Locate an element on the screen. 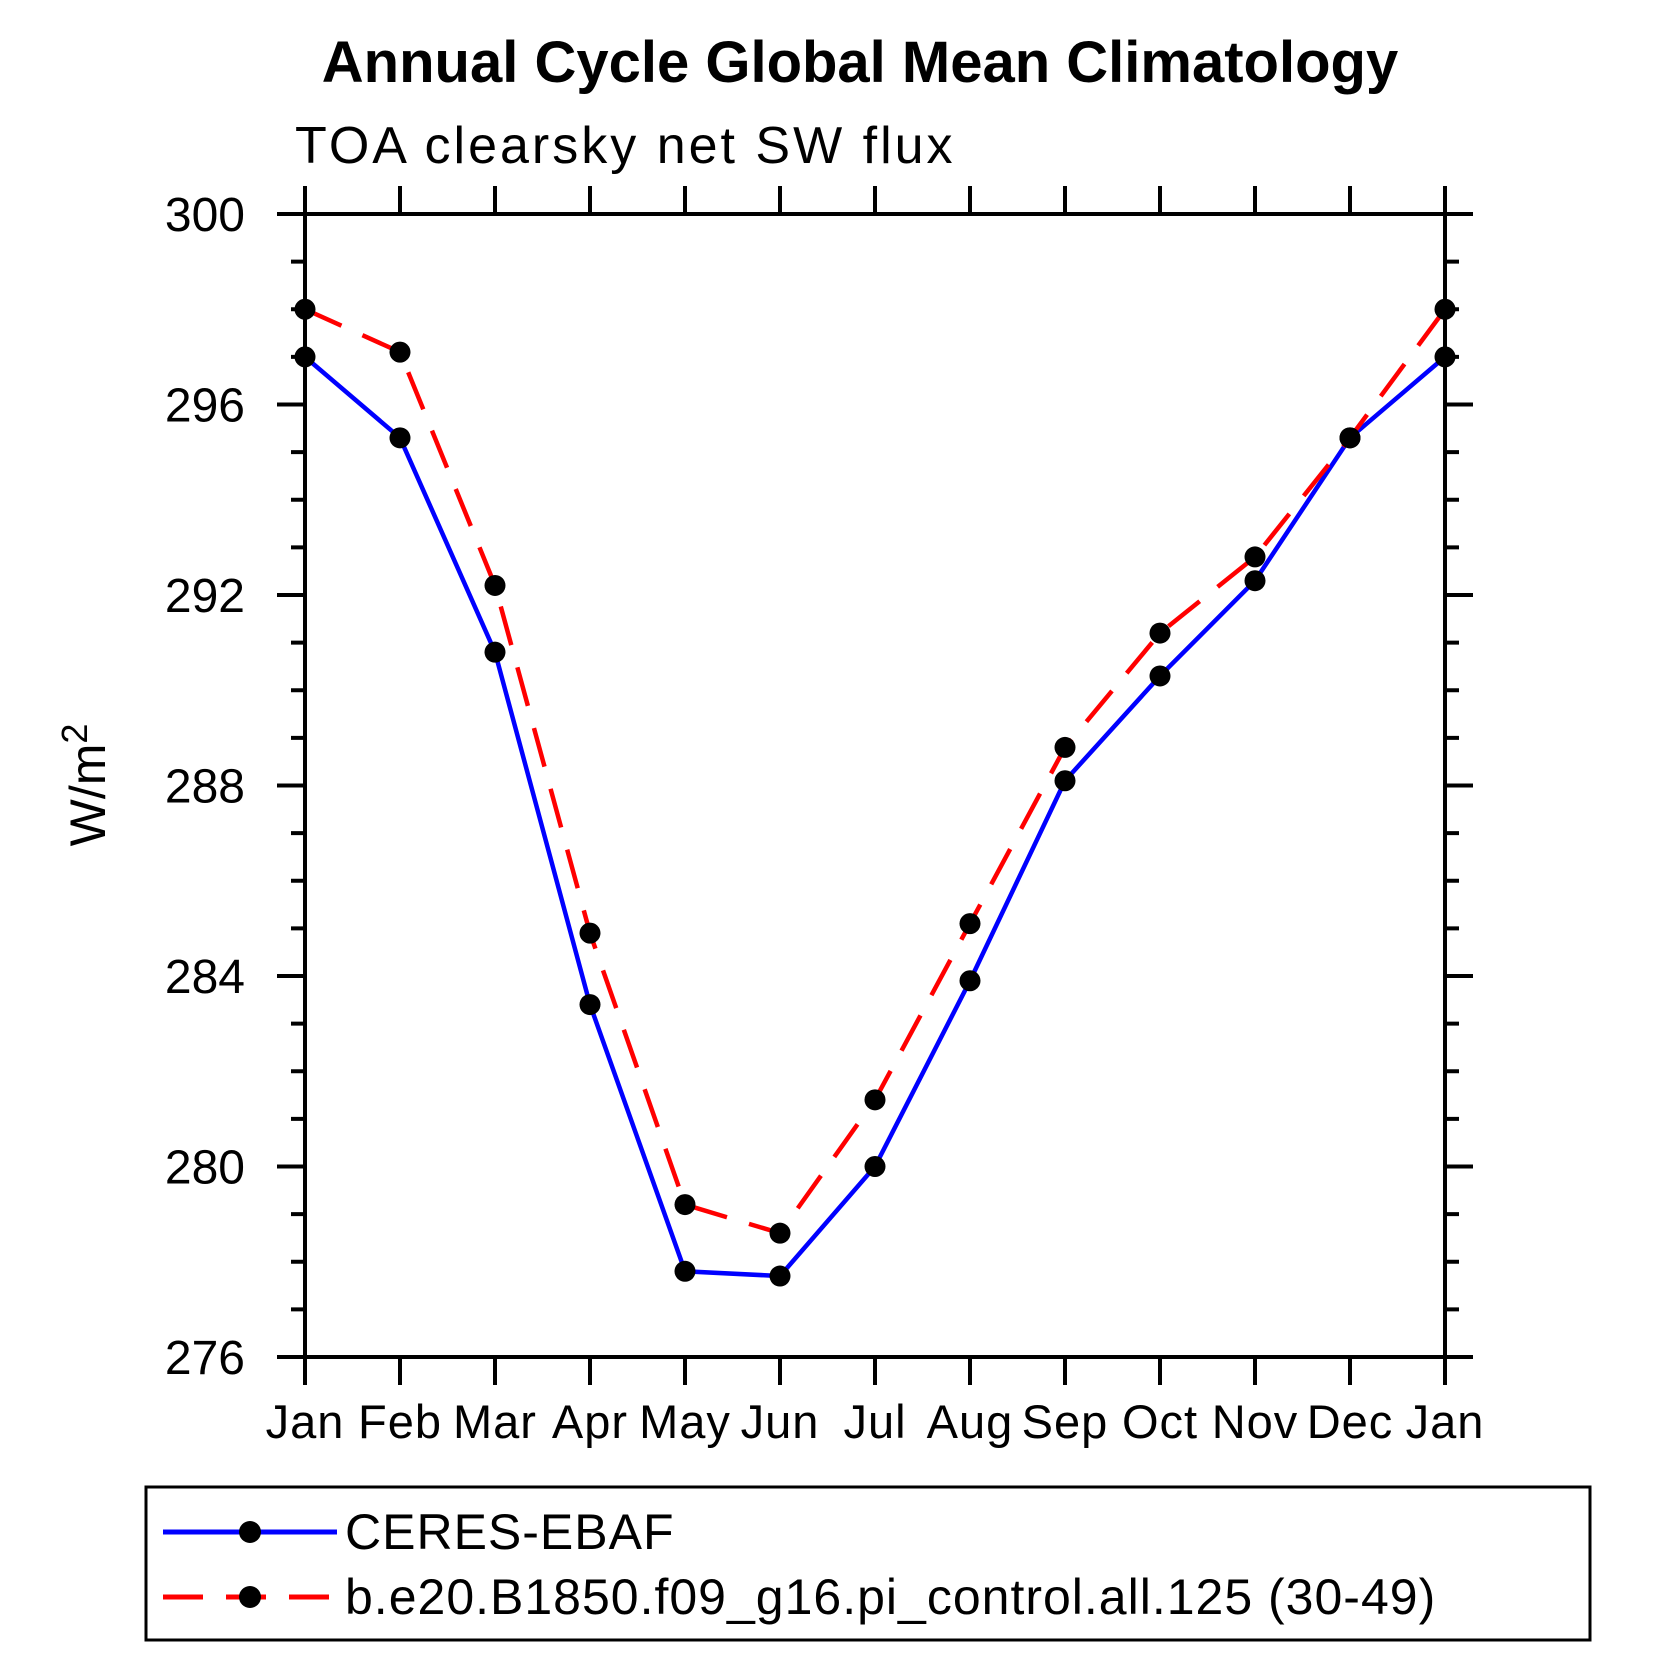  svg-text: Jun is located at coordinates (780, 1421).